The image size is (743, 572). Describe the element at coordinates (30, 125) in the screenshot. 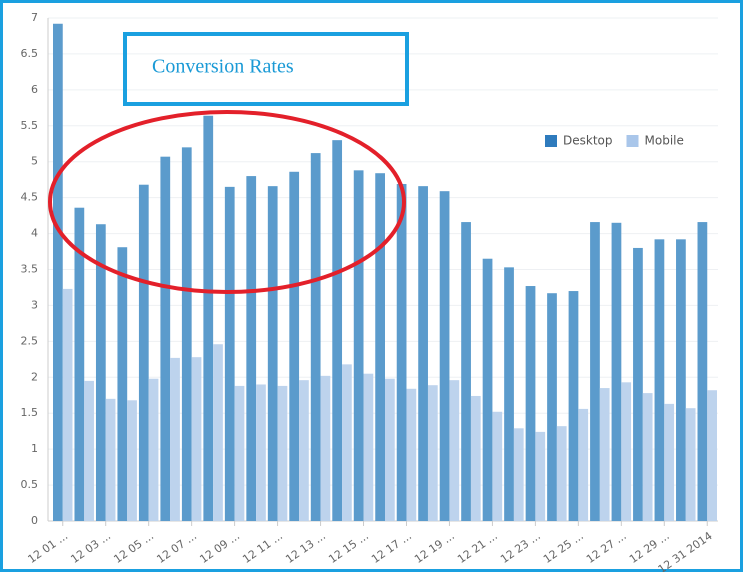

I see `y-tick-label: 5.5` at that location.